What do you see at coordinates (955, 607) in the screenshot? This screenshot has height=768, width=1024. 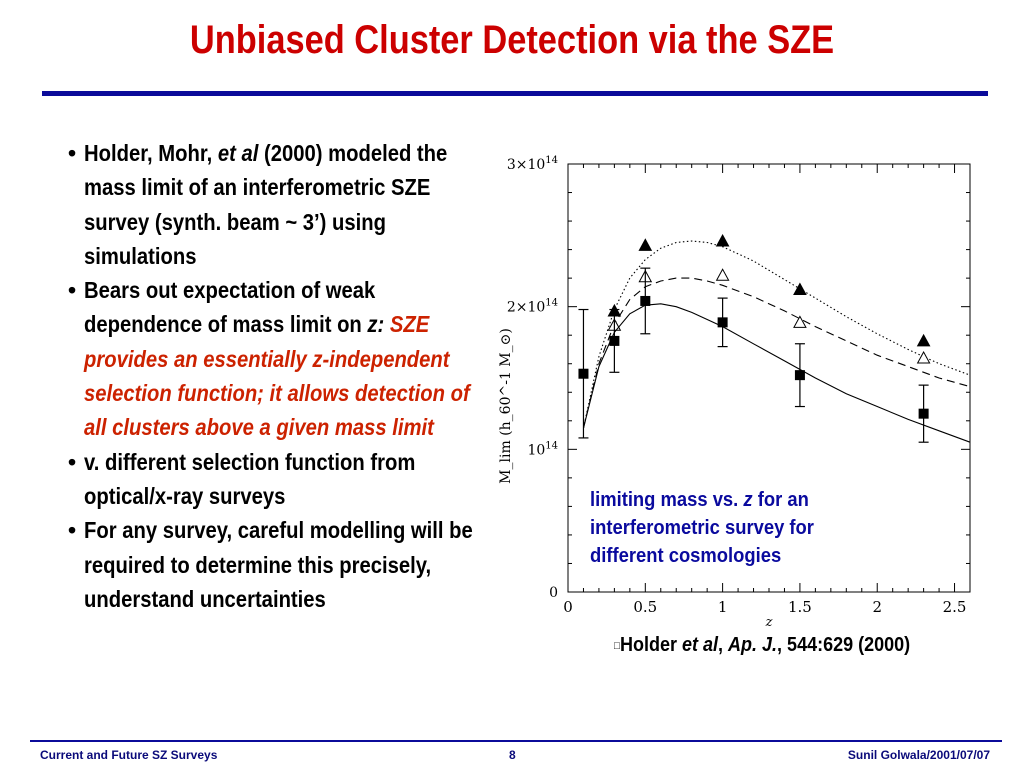 I see `x-tick-label: 2.5` at bounding box center [955, 607].